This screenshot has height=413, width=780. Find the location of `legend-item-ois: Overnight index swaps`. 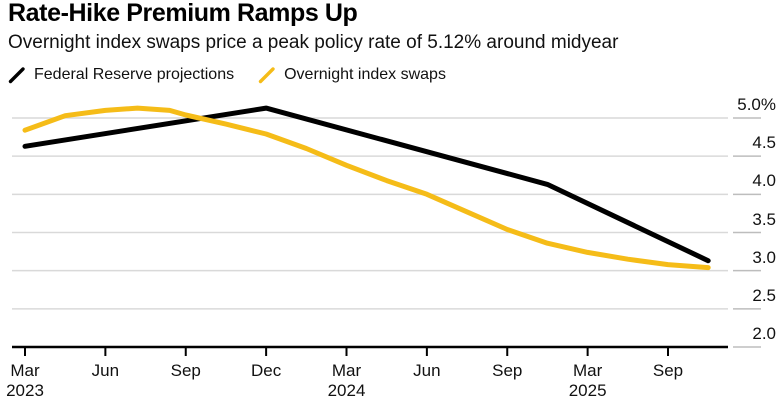

legend-item-ois: Overnight index swaps is located at coordinates (352, 75).